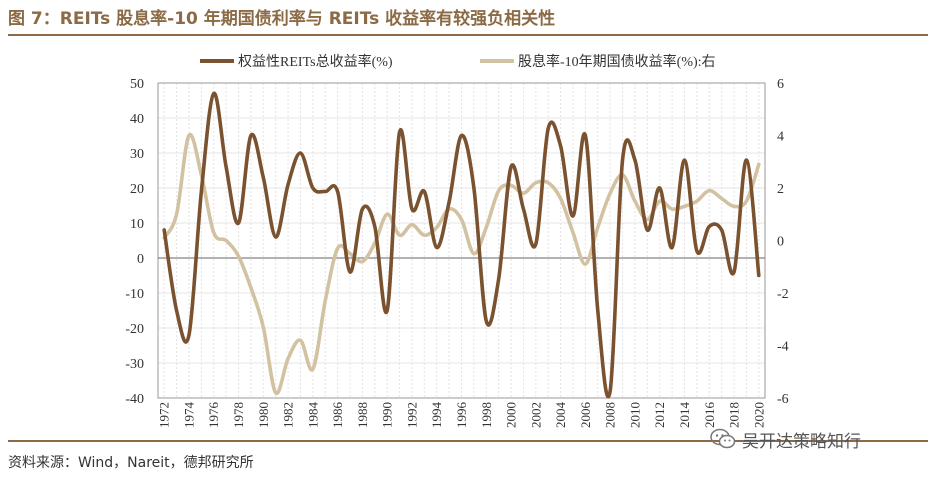  Describe the element at coordinates (780, 189) in the screenshot. I see `right-tick-label: 2` at that location.